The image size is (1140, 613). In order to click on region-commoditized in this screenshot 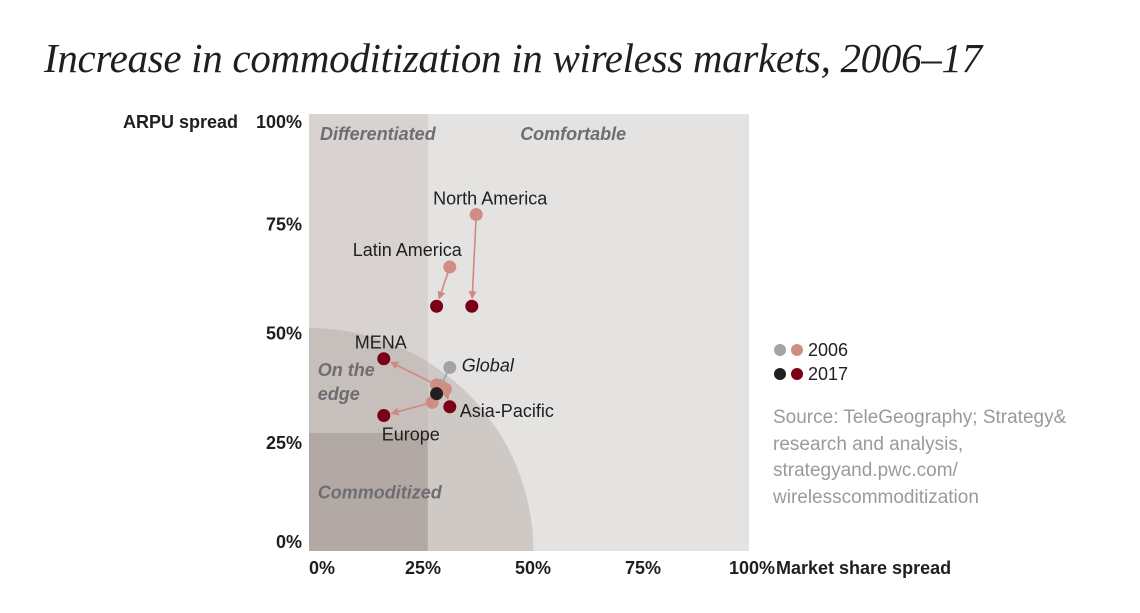, I will do `click(368, 492)`.